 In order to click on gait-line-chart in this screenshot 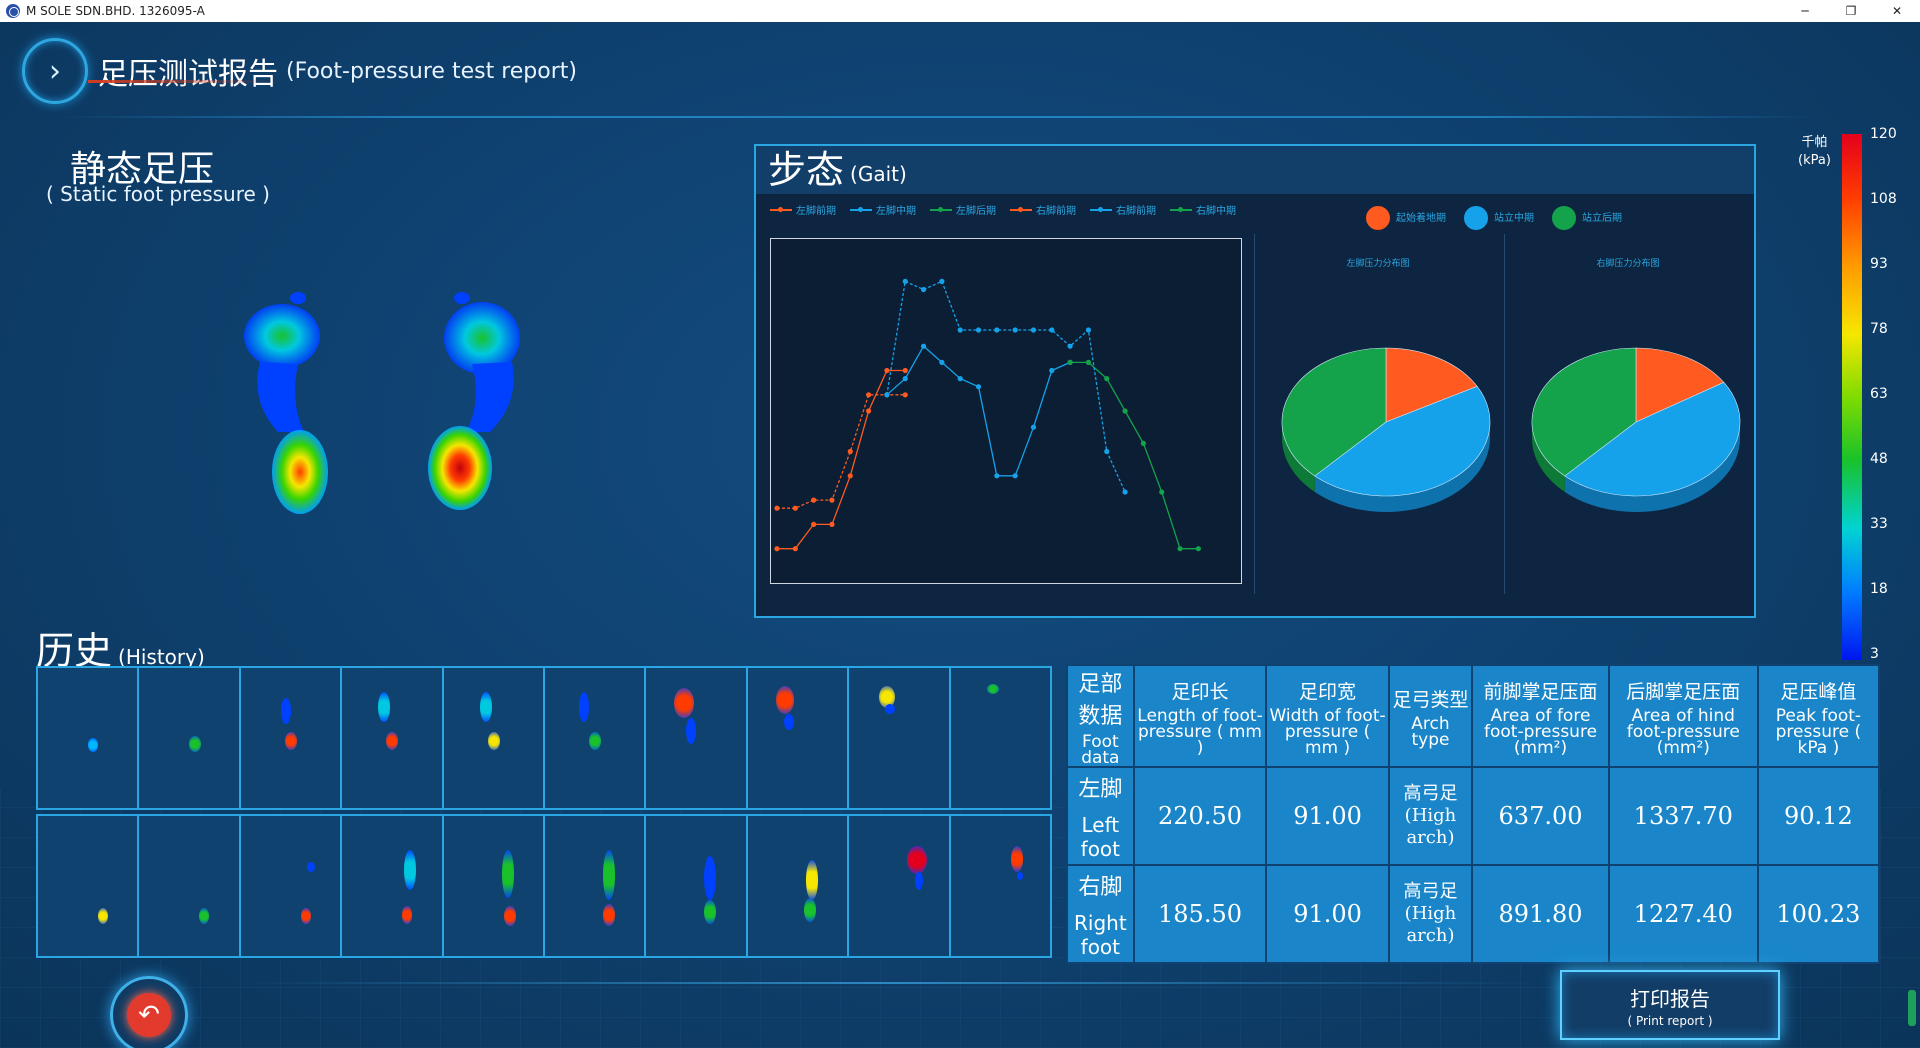, I will do `click(1006, 411)`.